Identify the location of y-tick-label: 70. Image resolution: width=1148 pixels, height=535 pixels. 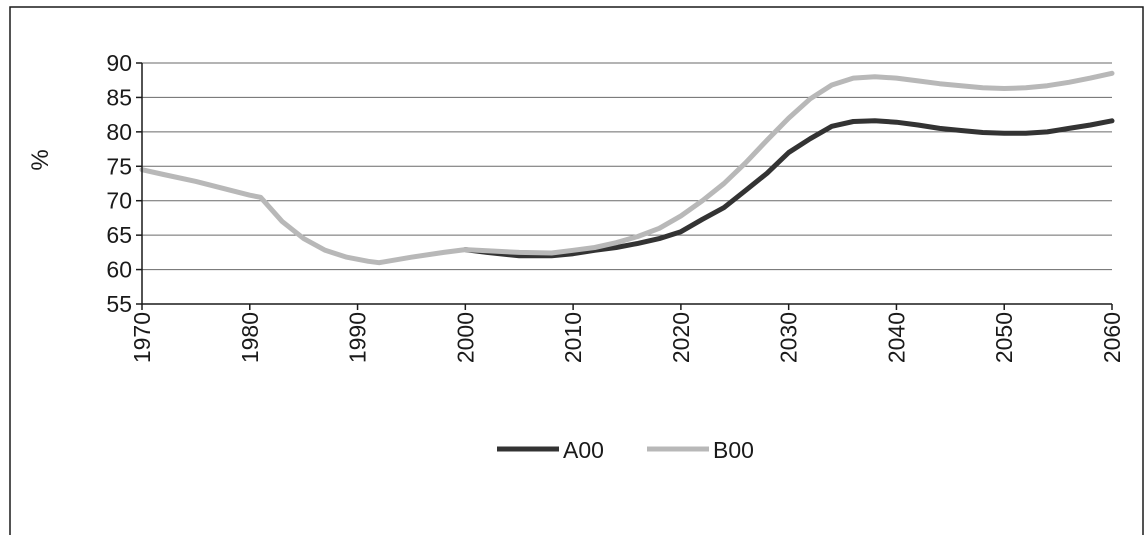
(119, 201).